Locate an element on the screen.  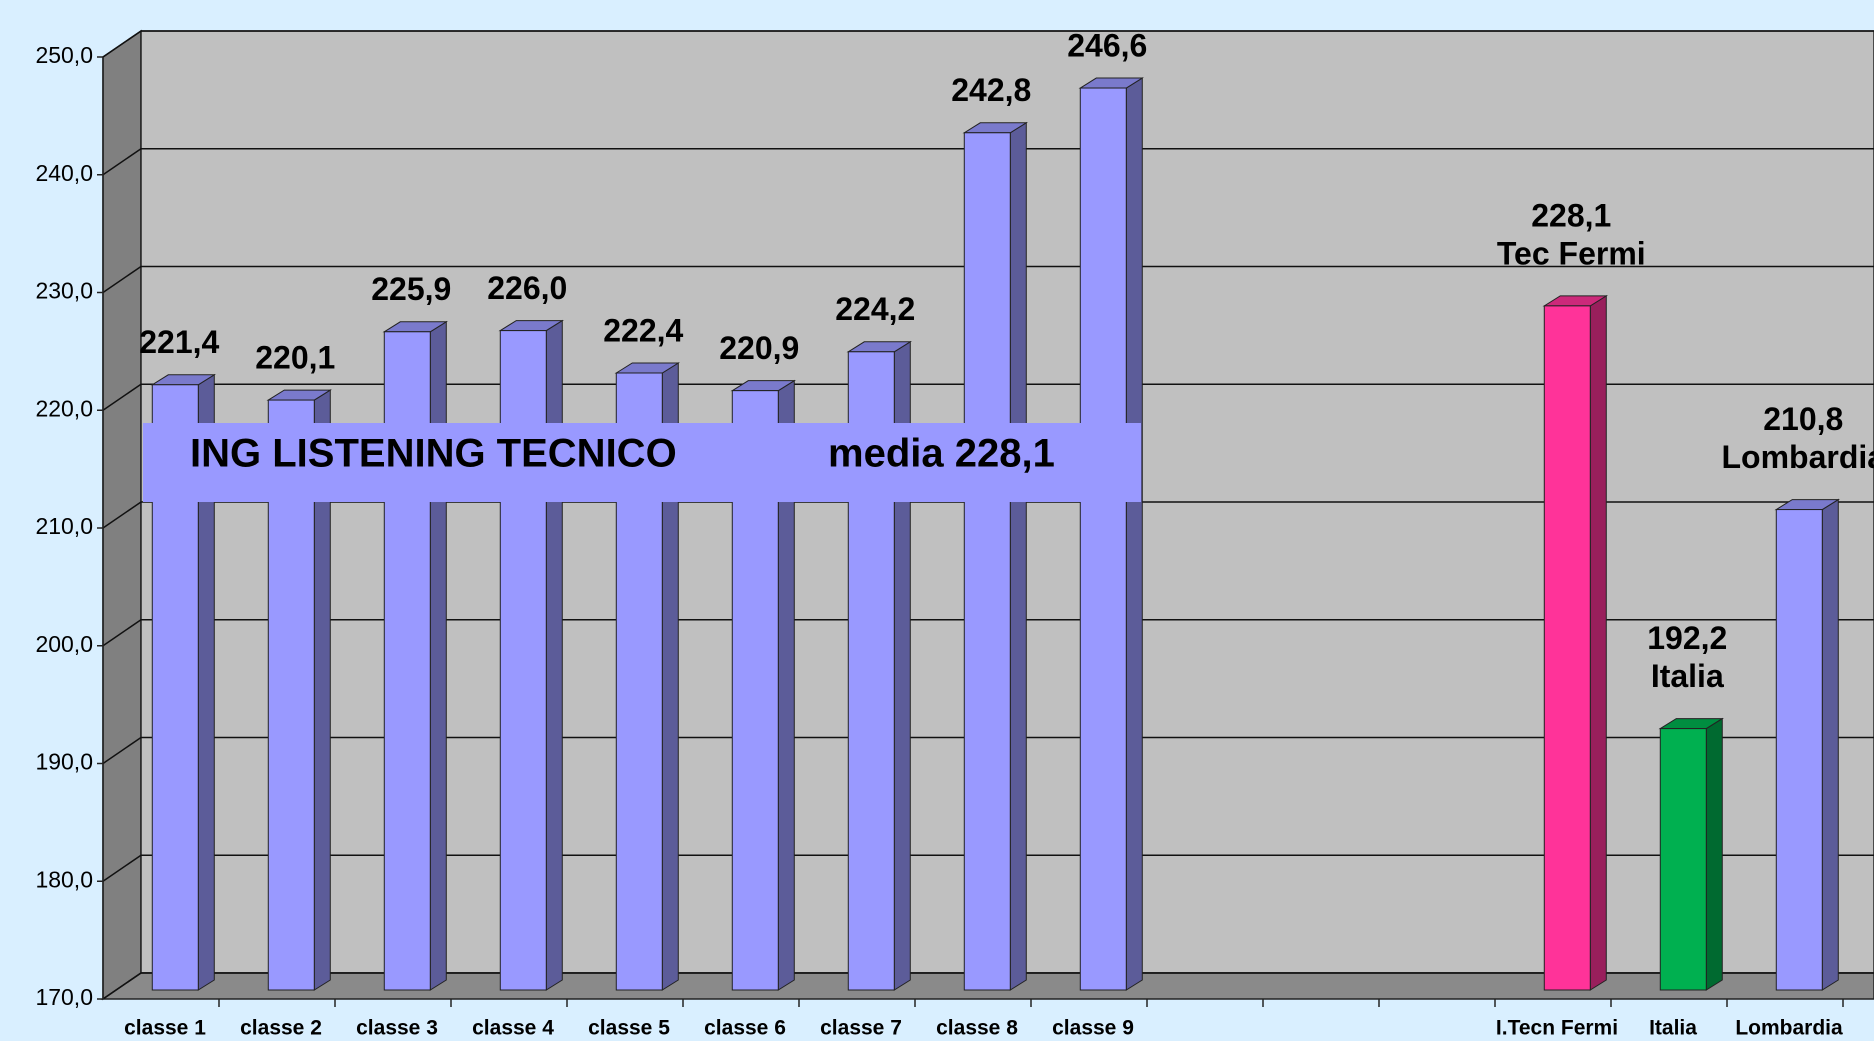
y-tick-label: 170,0 is located at coordinates (64, 997).